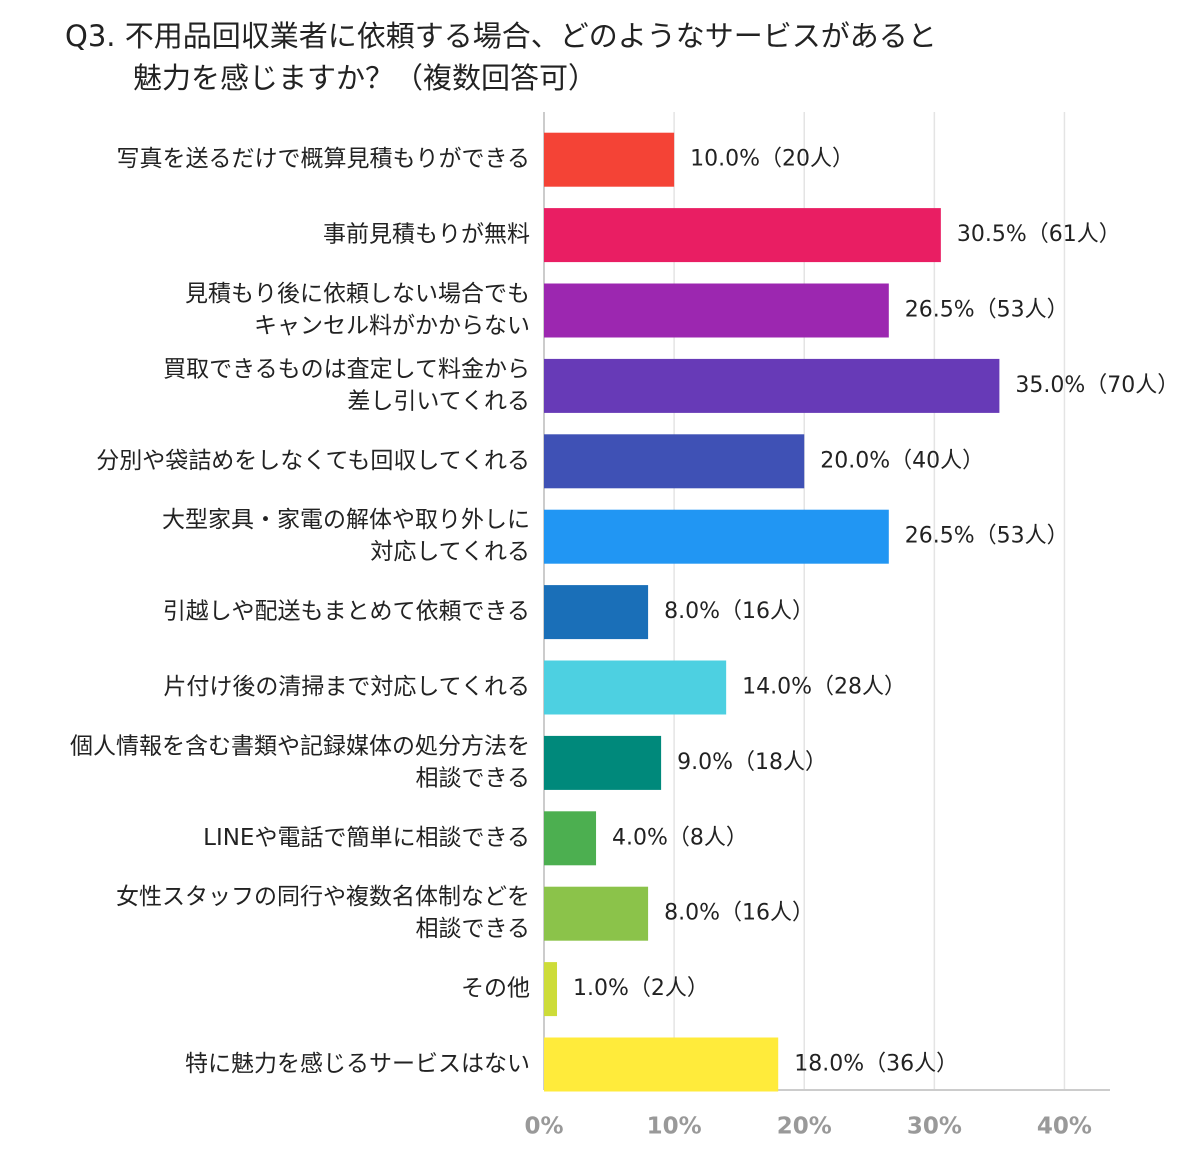  What do you see at coordinates (495, 989) in the screenshot?
I see `y-tick-label: その他` at bounding box center [495, 989].